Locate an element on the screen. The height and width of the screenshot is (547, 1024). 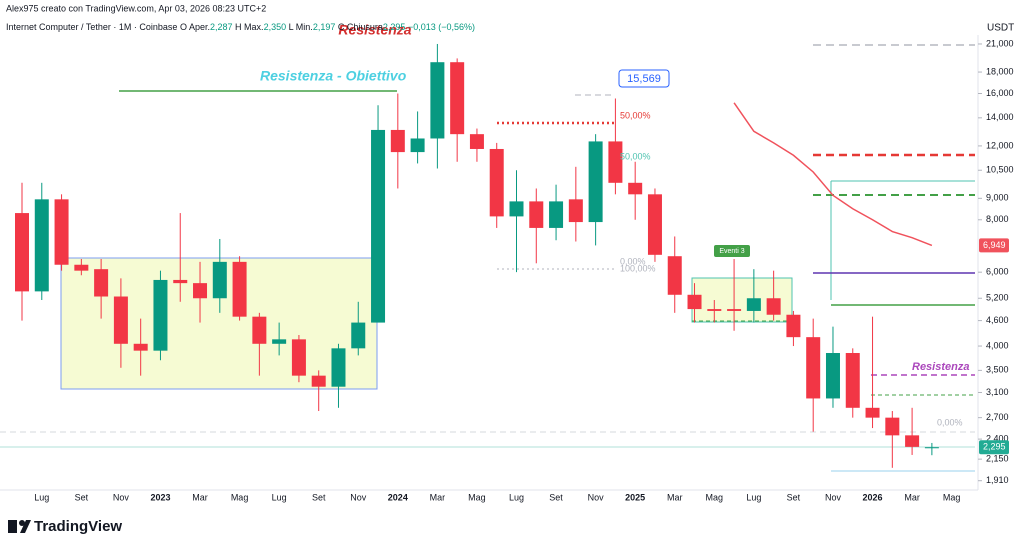
y-tick-label: 2,400 is located at coordinates (997, 438).